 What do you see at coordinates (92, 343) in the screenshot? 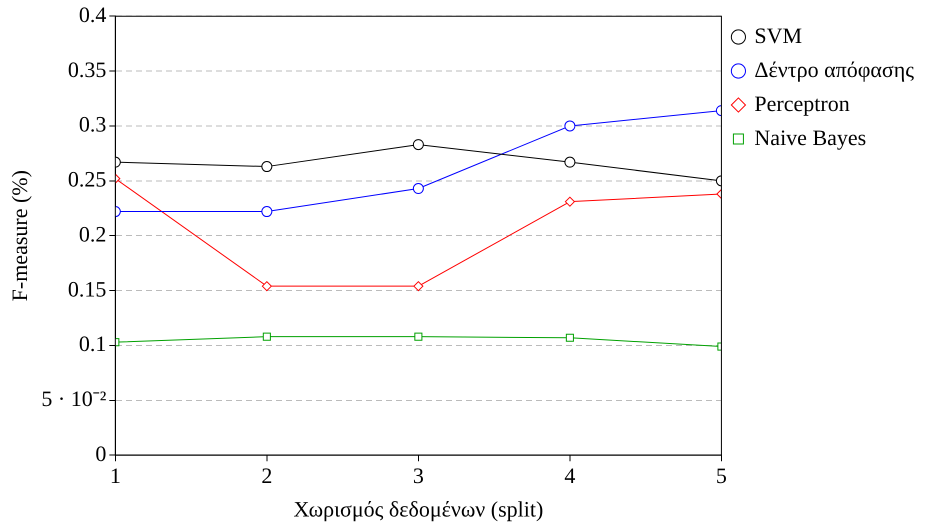
I see `y-tick-label: 0.1` at bounding box center [92, 343].